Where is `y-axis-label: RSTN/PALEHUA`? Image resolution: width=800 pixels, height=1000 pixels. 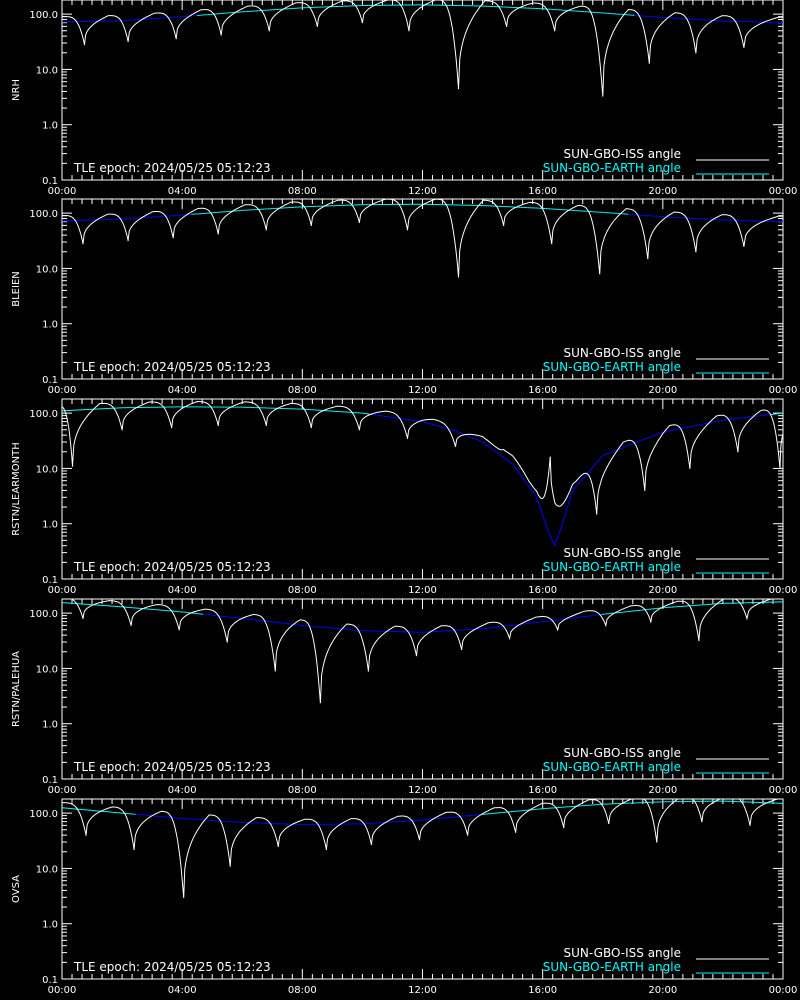
y-axis-label: RSTN/PALEHUA is located at coordinates (16, 689).